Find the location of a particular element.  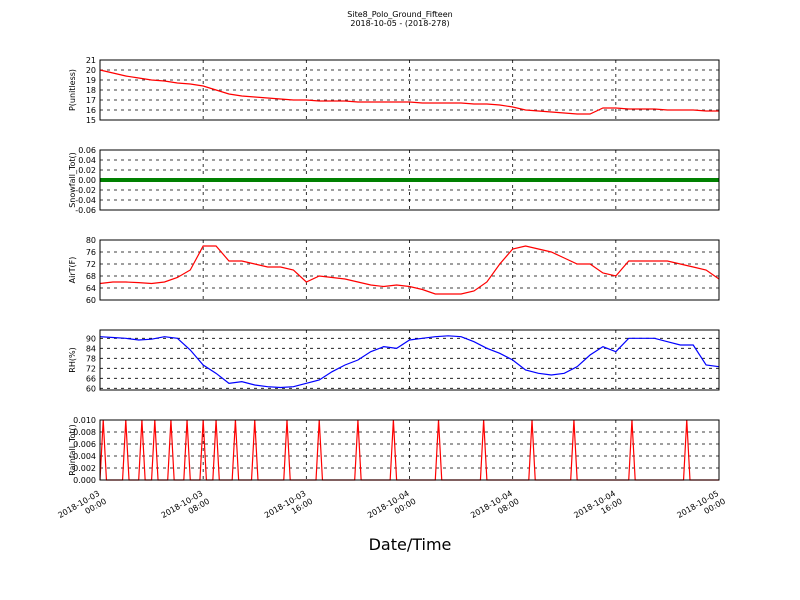

y-tick-label: 21 is located at coordinates (91, 60).